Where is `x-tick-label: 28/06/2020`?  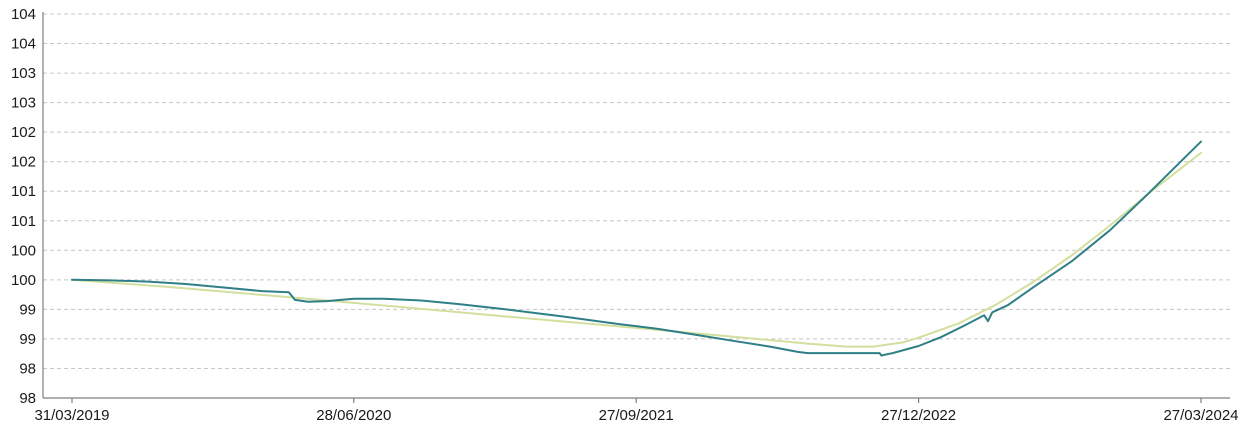 x-tick-label: 28/06/2020 is located at coordinates (353, 415).